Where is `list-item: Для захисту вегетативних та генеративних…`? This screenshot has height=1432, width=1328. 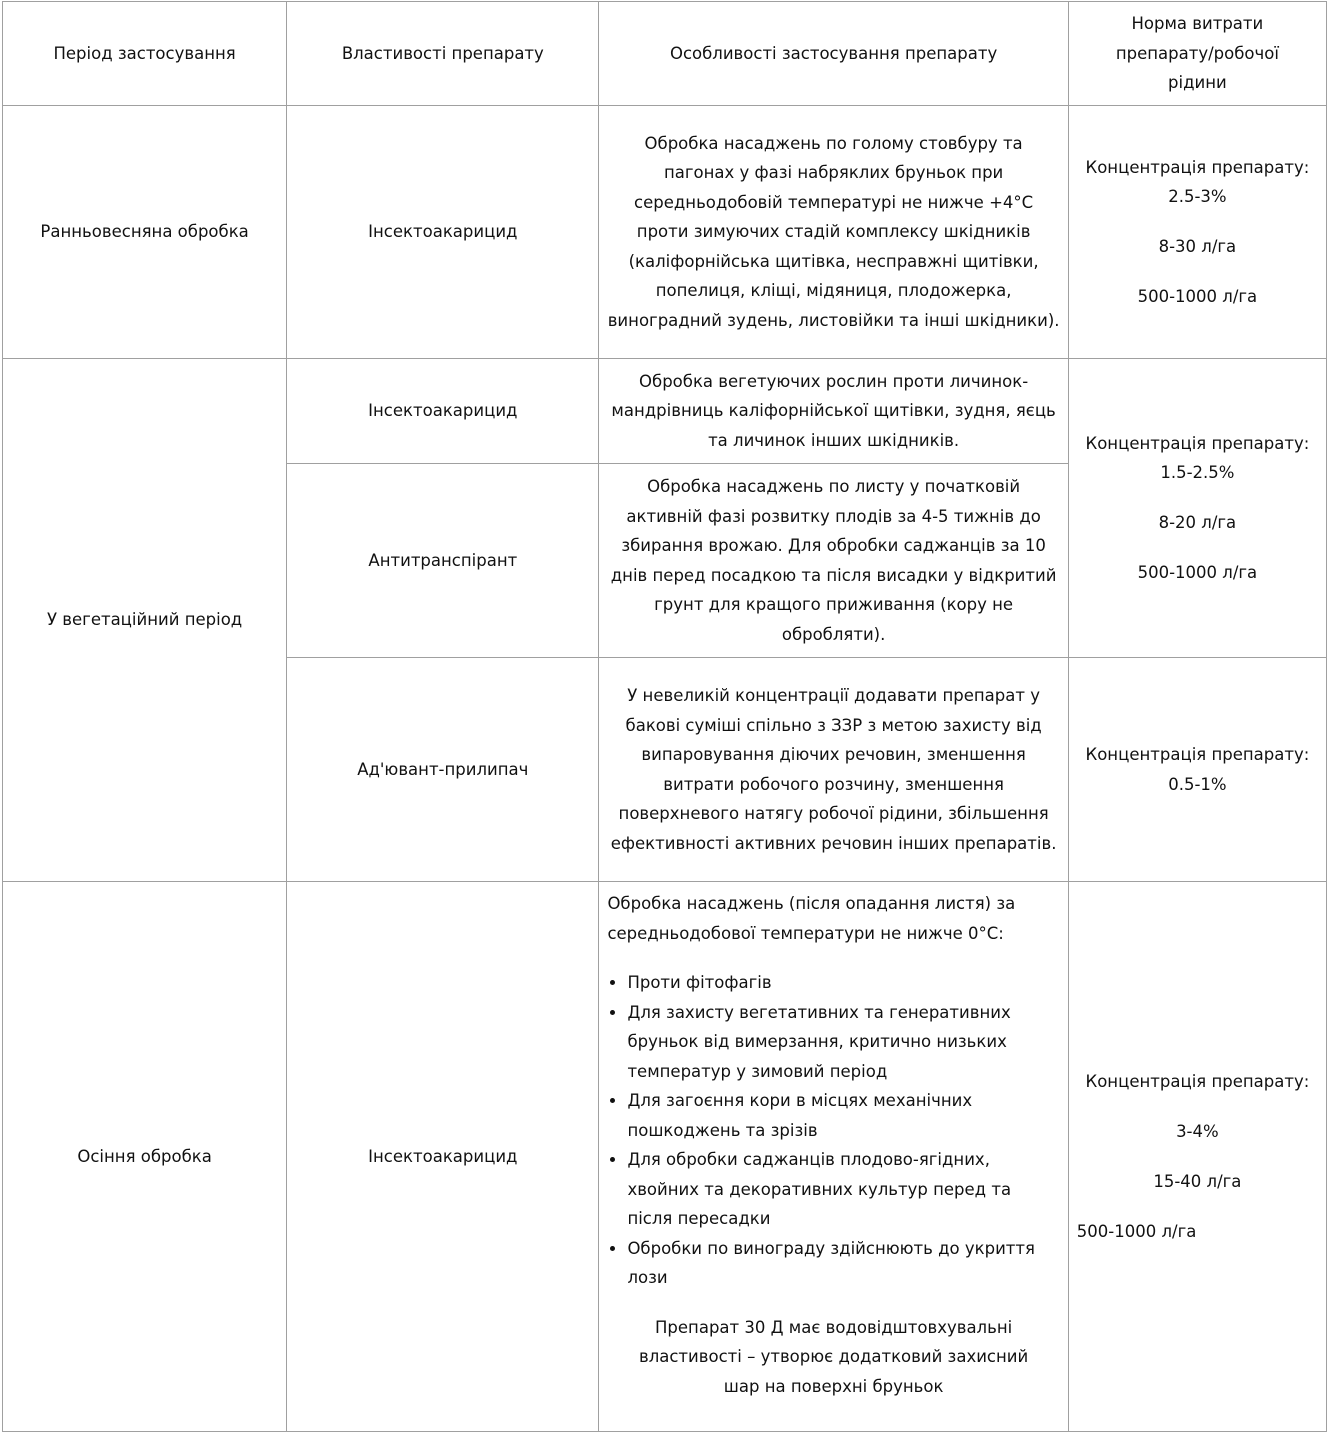 list-item: Для захисту вегетативних та генеративних… is located at coordinates (843, 1042).